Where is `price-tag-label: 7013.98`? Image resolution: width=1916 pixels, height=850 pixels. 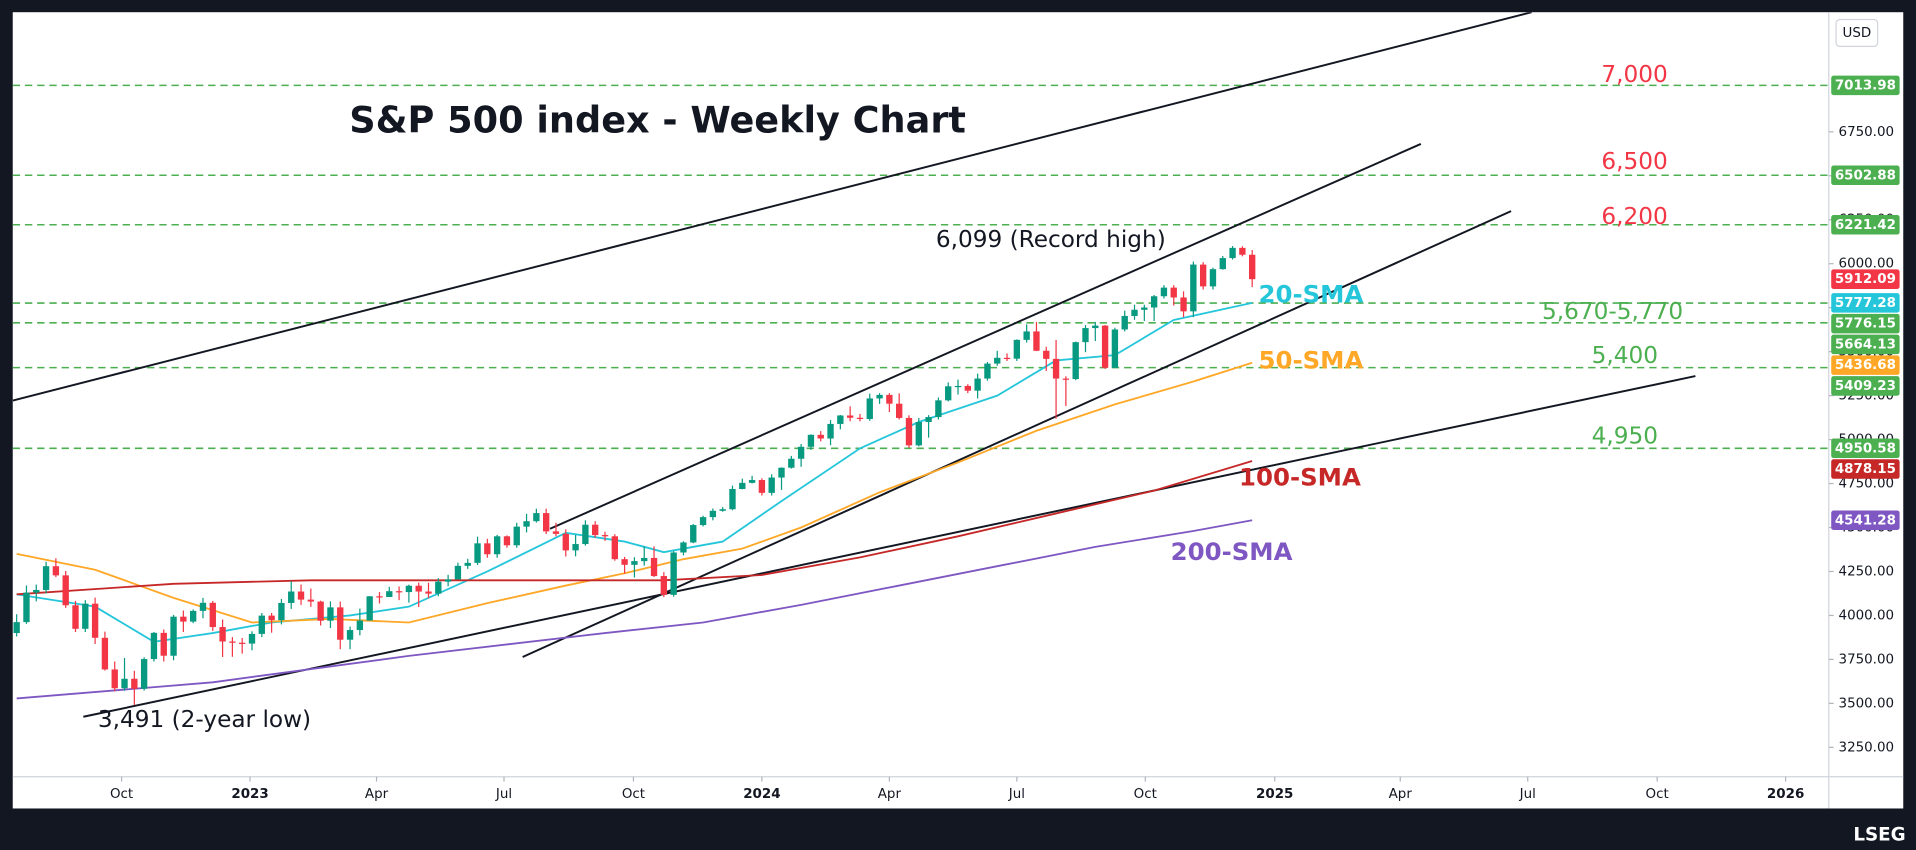 price-tag-label: 7013.98 is located at coordinates (1865, 85).